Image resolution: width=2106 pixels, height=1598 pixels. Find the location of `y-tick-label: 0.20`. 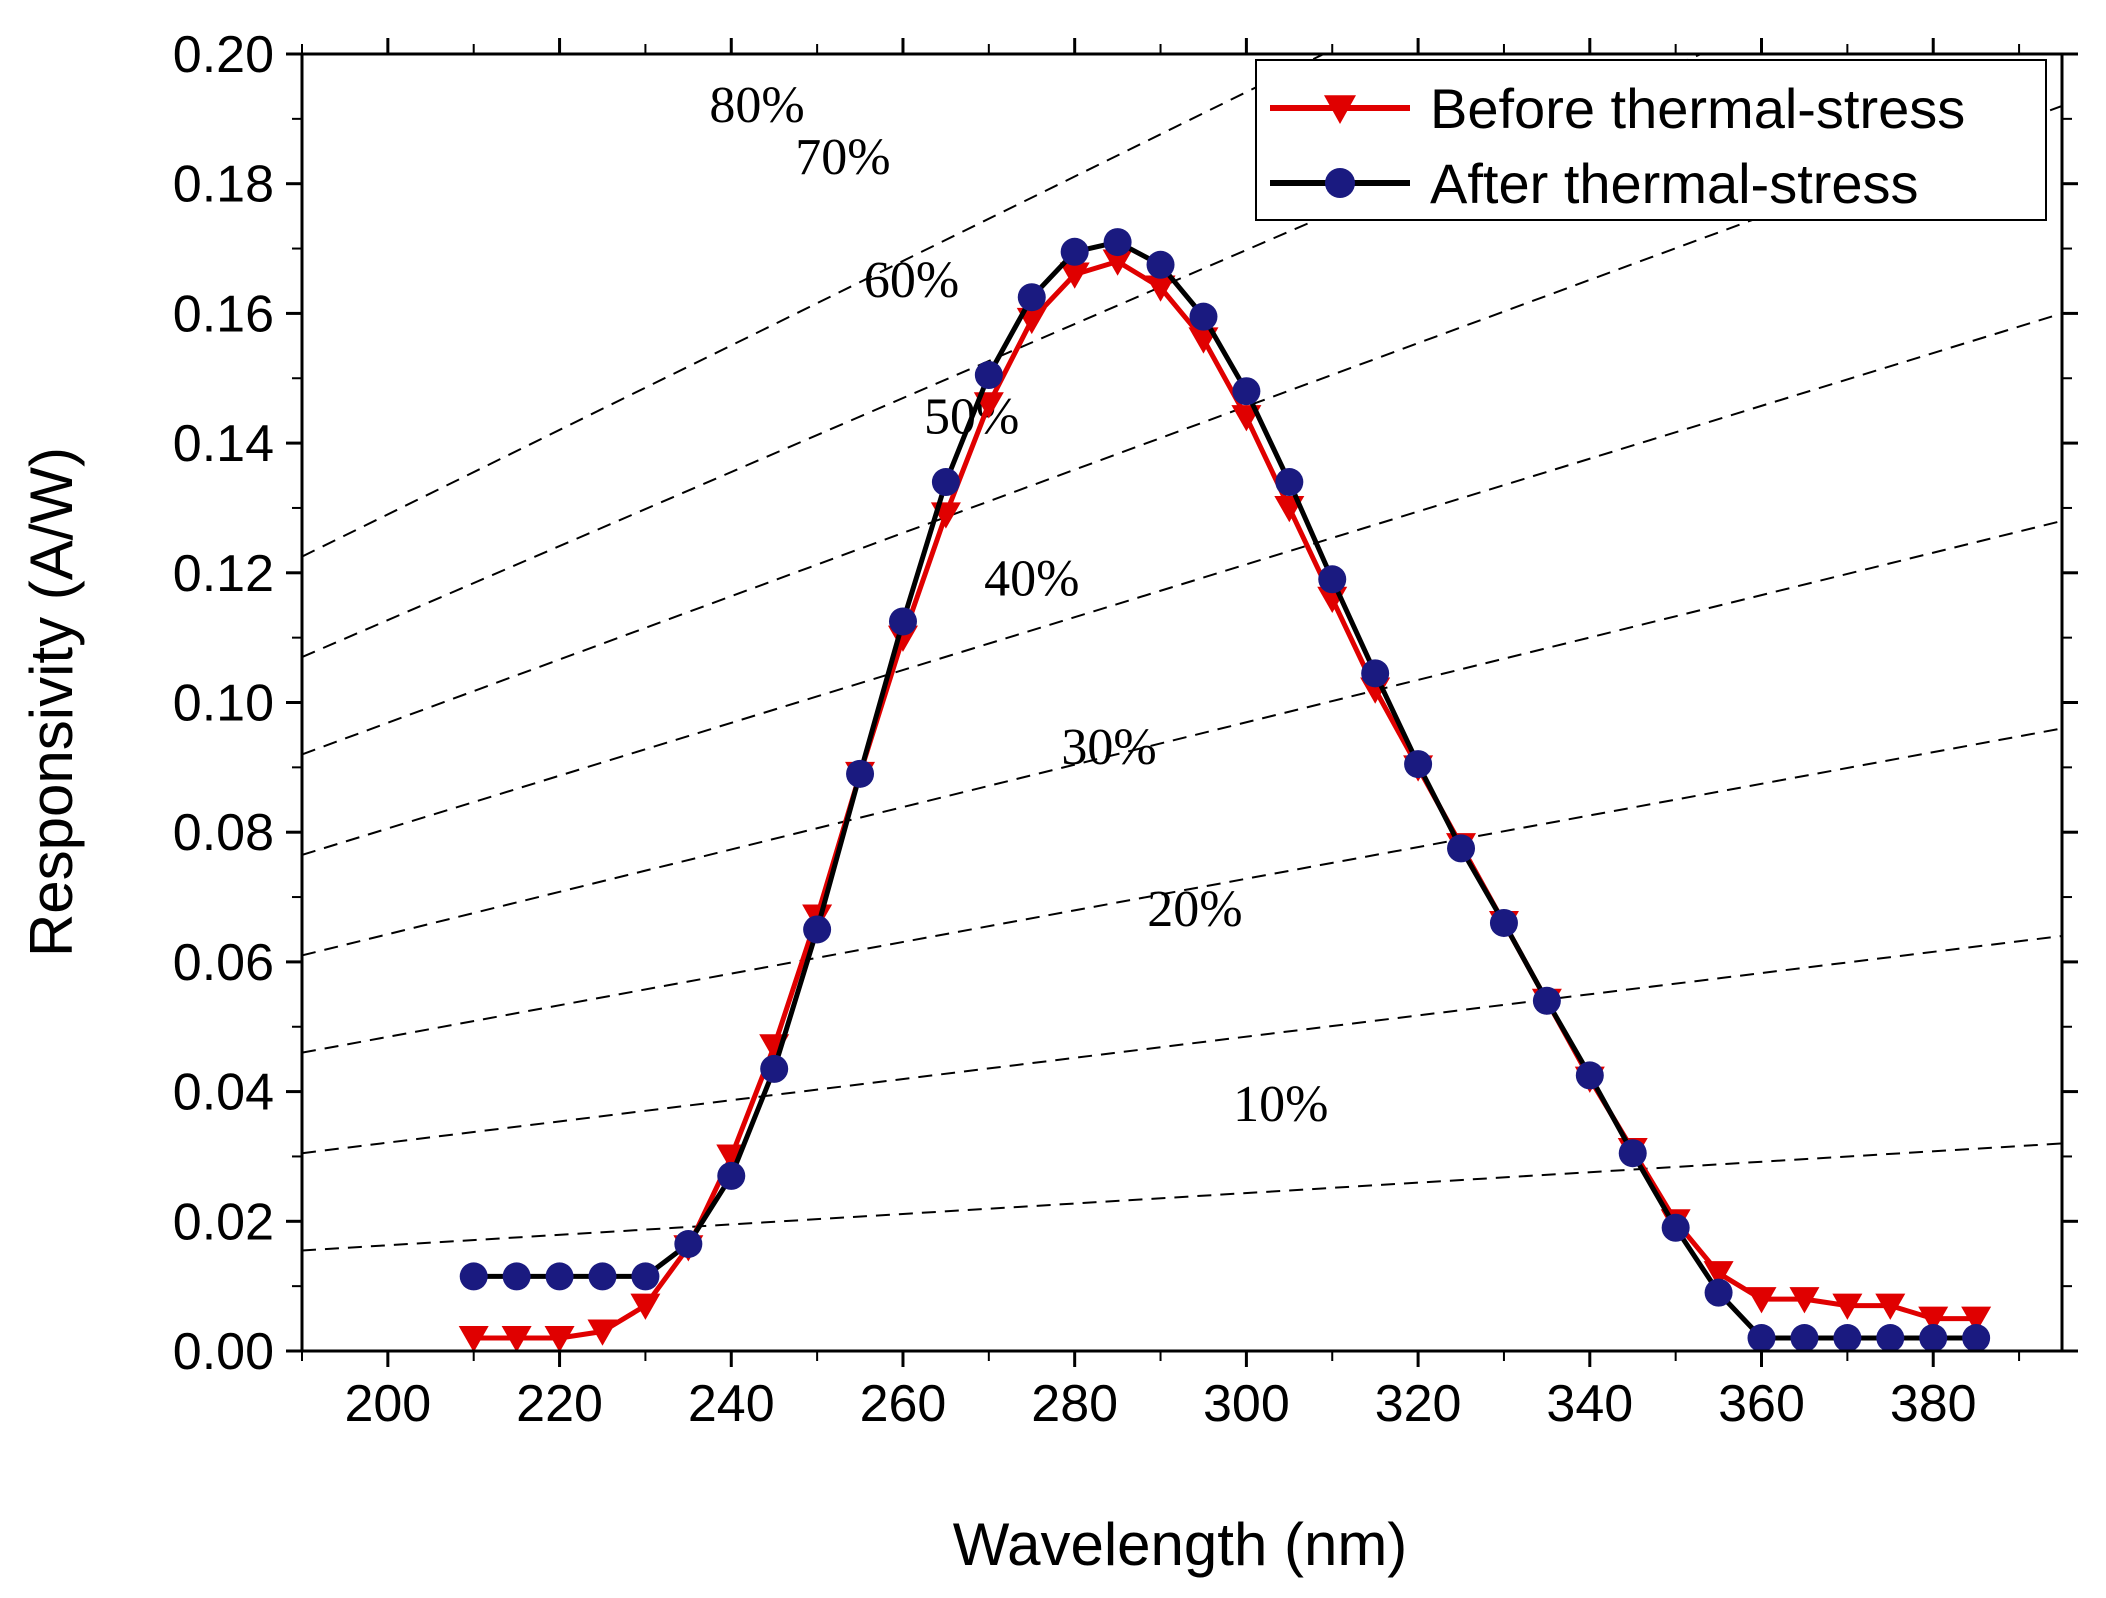

y-tick-label: 0.20 is located at coordinates (223, 55).